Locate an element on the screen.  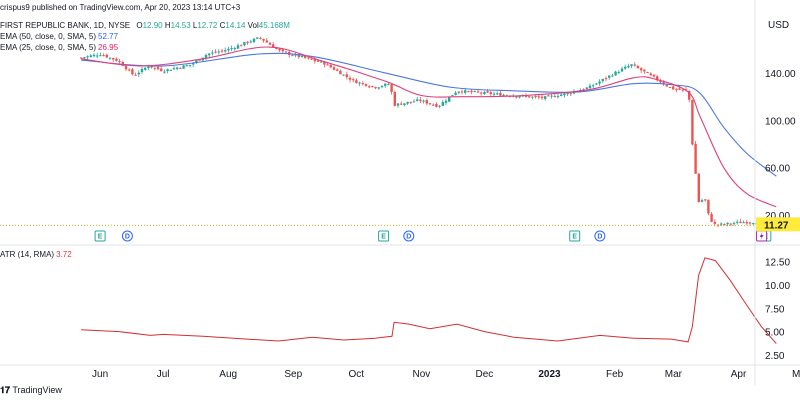
atr-legend: ATR (14, RMA) 3.72 is located at coordinates (36, 255).